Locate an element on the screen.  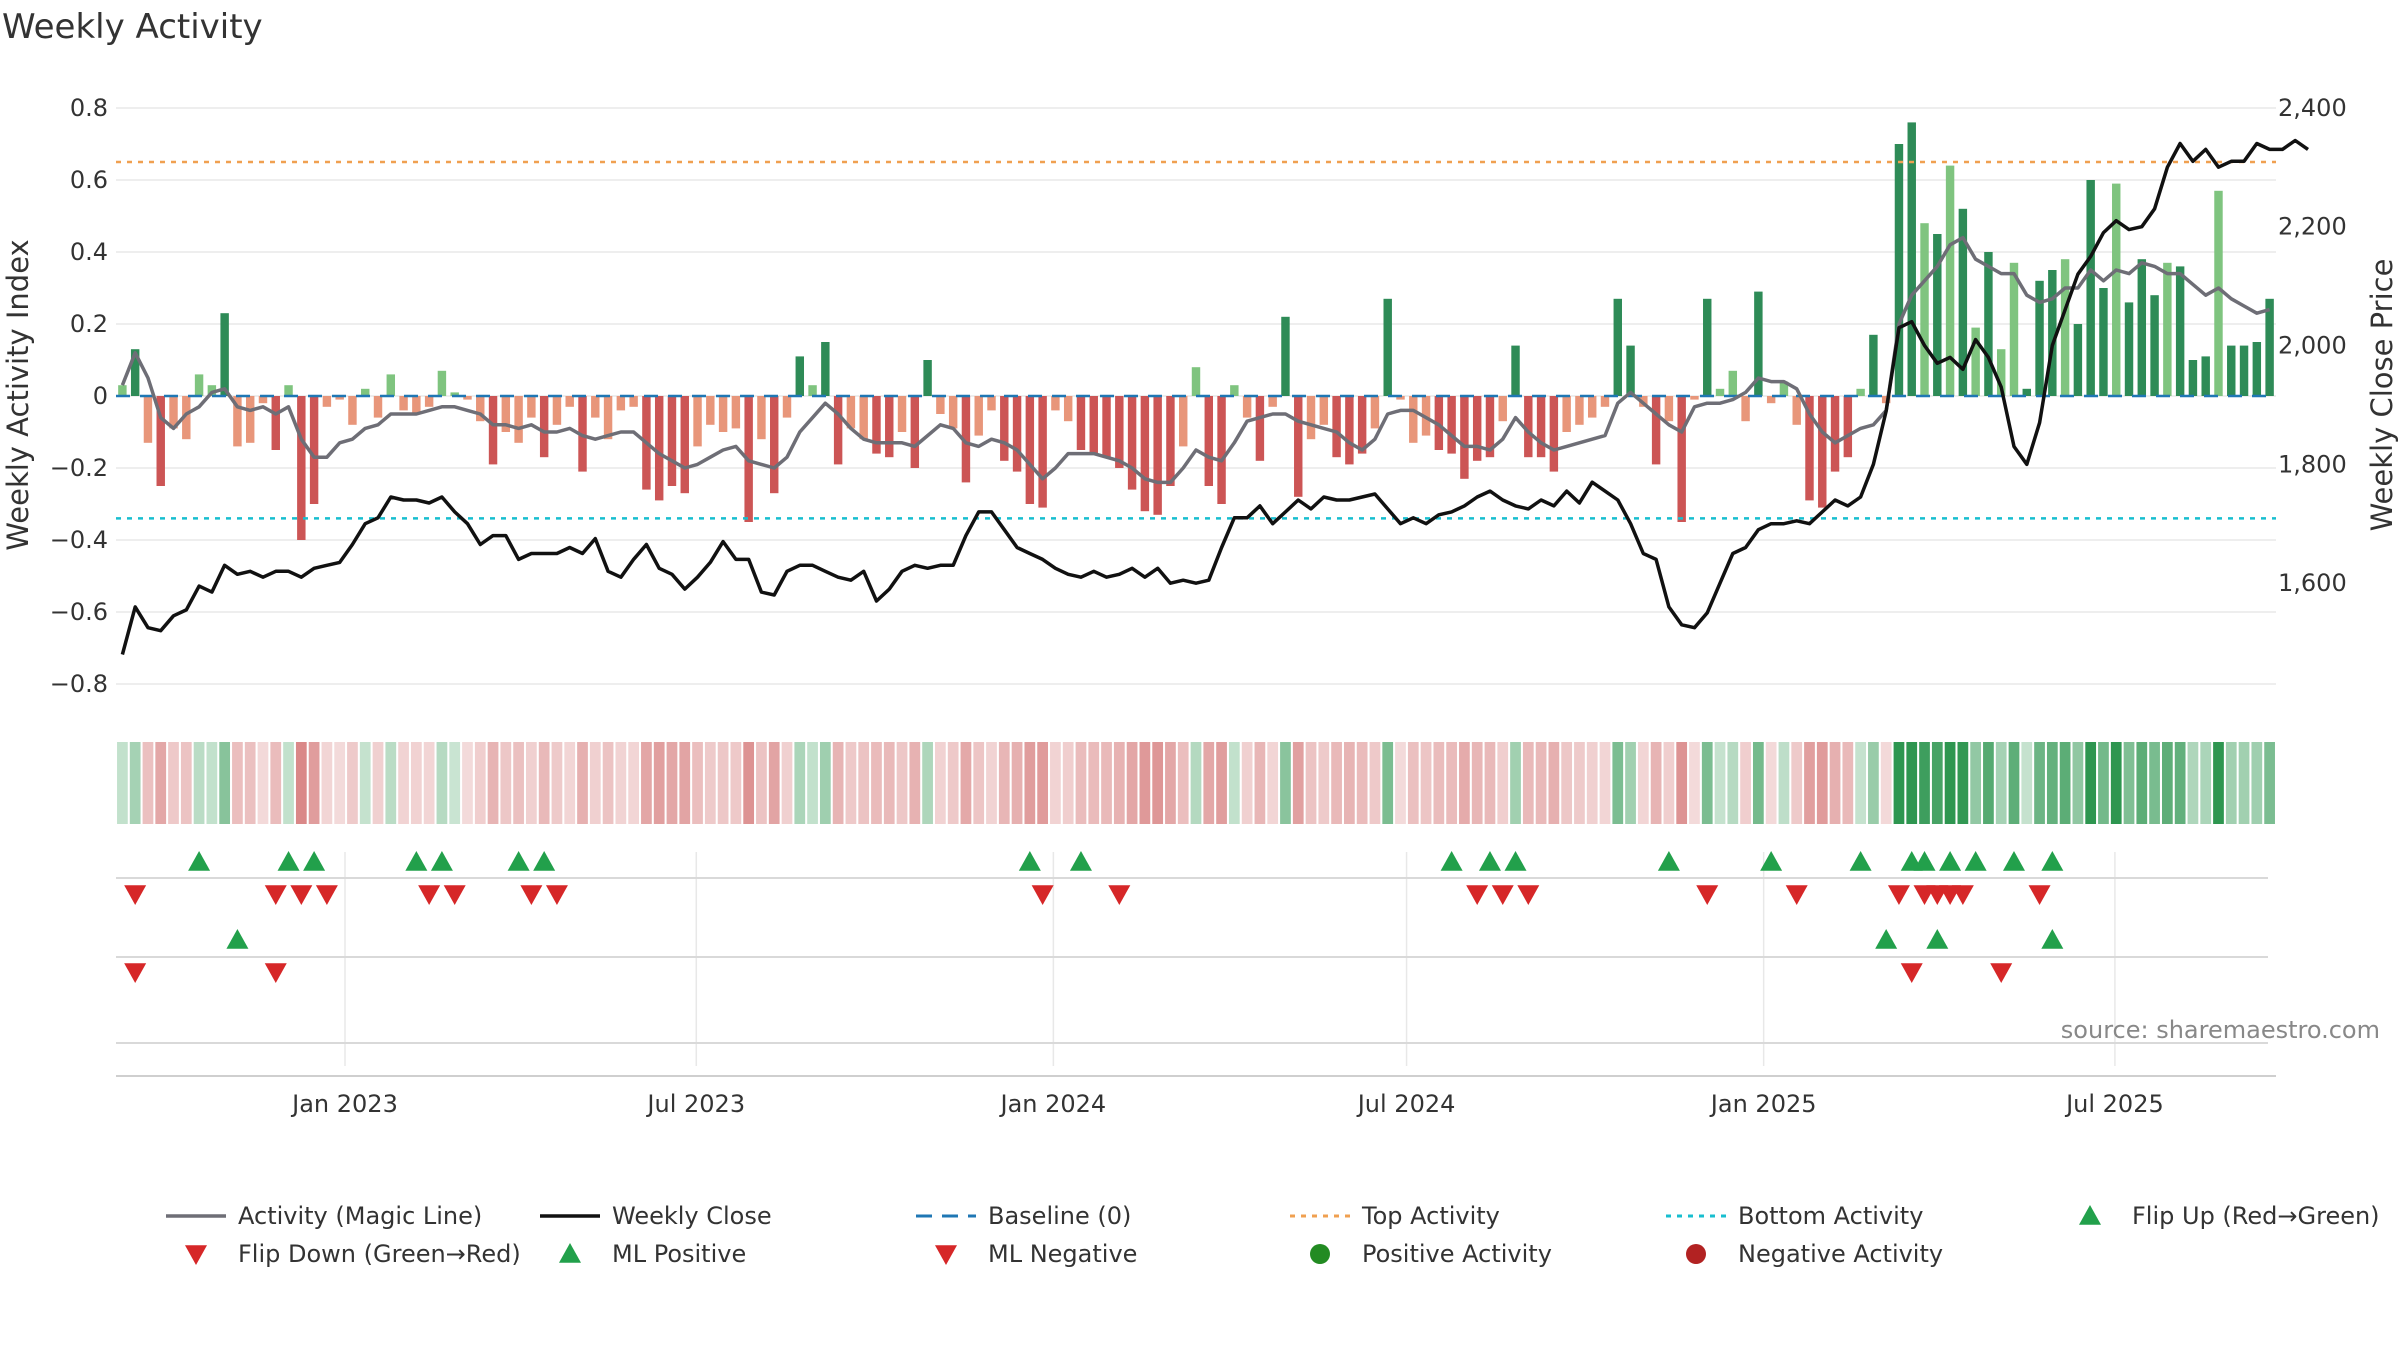
x-tick-label: Jan 2025 is located at coordinates (1763, 1104).